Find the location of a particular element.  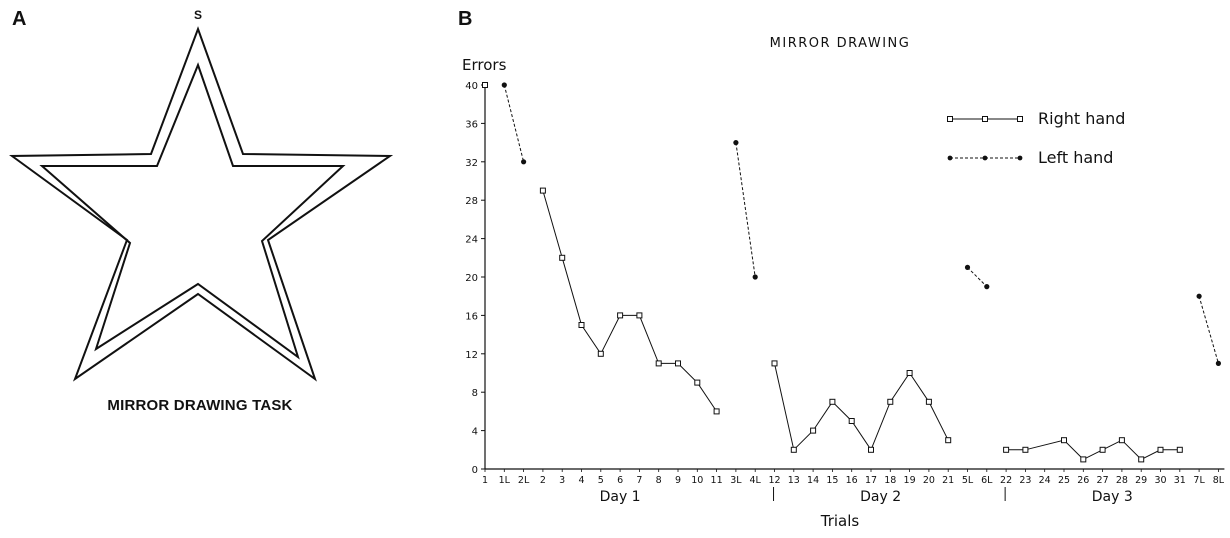

x-tick-label: 12 is located at coordinates (774, 480).